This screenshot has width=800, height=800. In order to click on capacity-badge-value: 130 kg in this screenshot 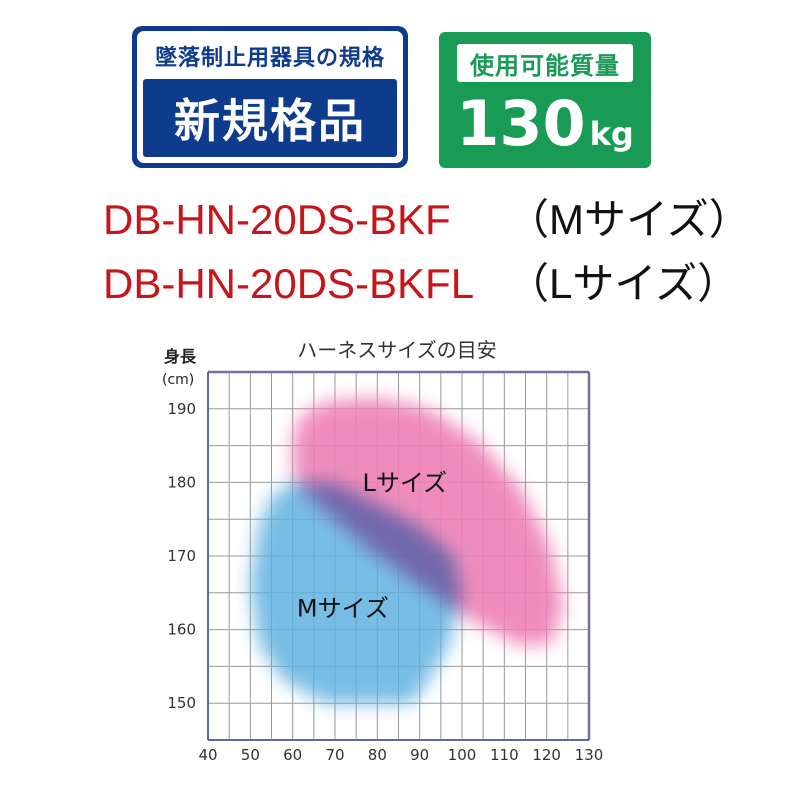, I will do `click(545, 124)`.